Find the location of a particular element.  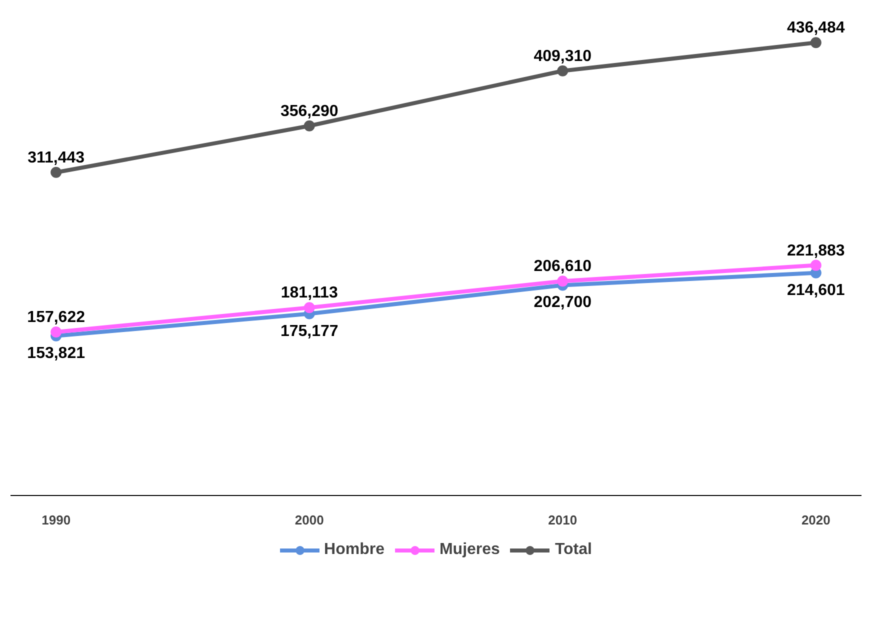

legend-label: Hombre is located at coordinates (354, 549).